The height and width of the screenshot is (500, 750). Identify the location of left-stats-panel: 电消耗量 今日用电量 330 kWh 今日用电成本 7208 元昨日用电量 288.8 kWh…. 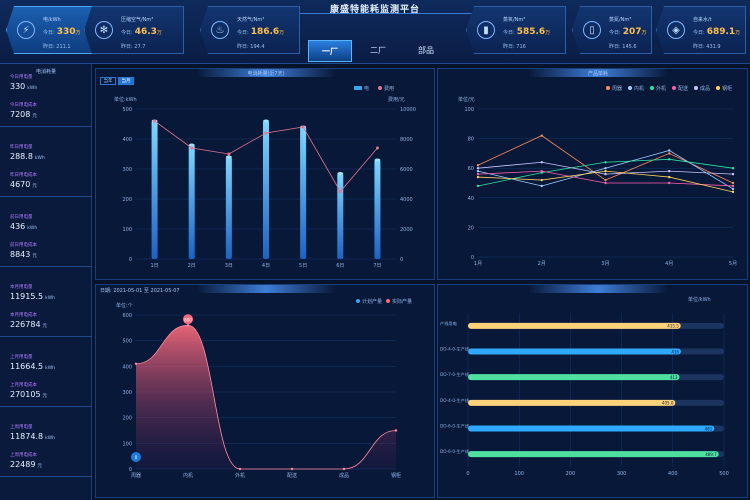
(46, 282).